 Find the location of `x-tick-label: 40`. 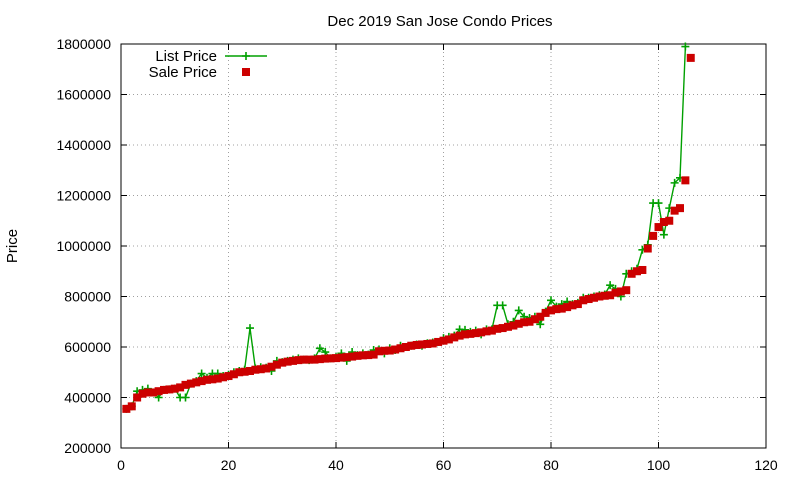

x-tick-label: 40 is located at coordinates (336, 465).